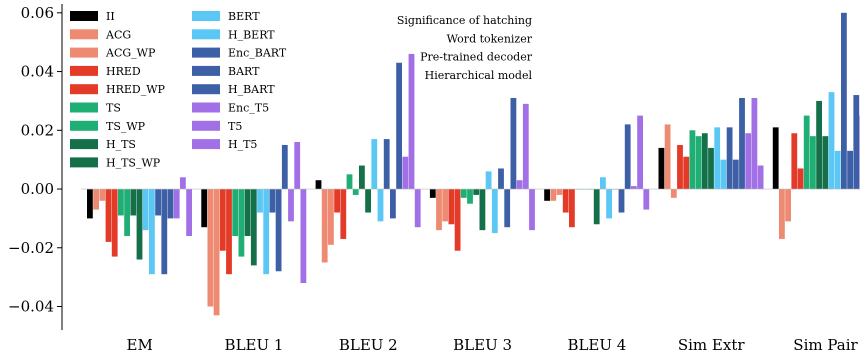 The image size is (860, 353). What do you see at coordinates (84, 52) in the screenshot?
I see `legend-acg-wp-swatch` at bounding box center [84, 52].